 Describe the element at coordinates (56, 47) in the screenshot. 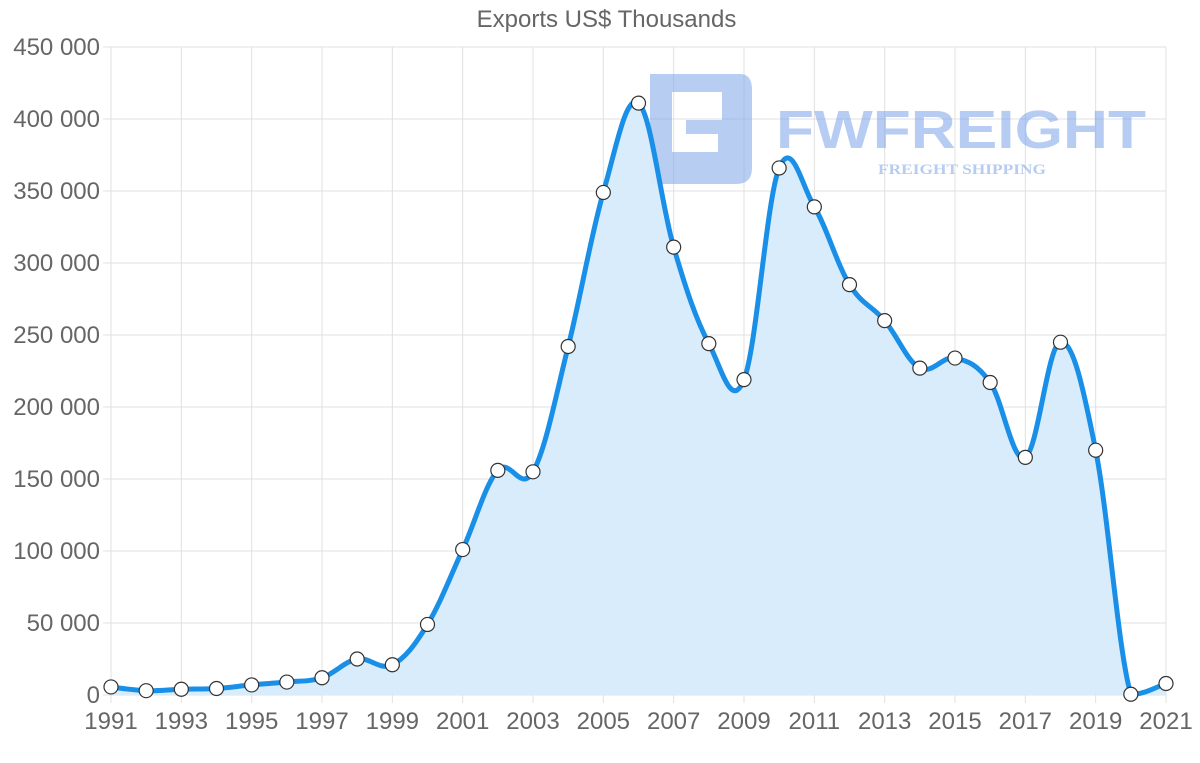

I see `y-tick-label: 450 000` at that location.